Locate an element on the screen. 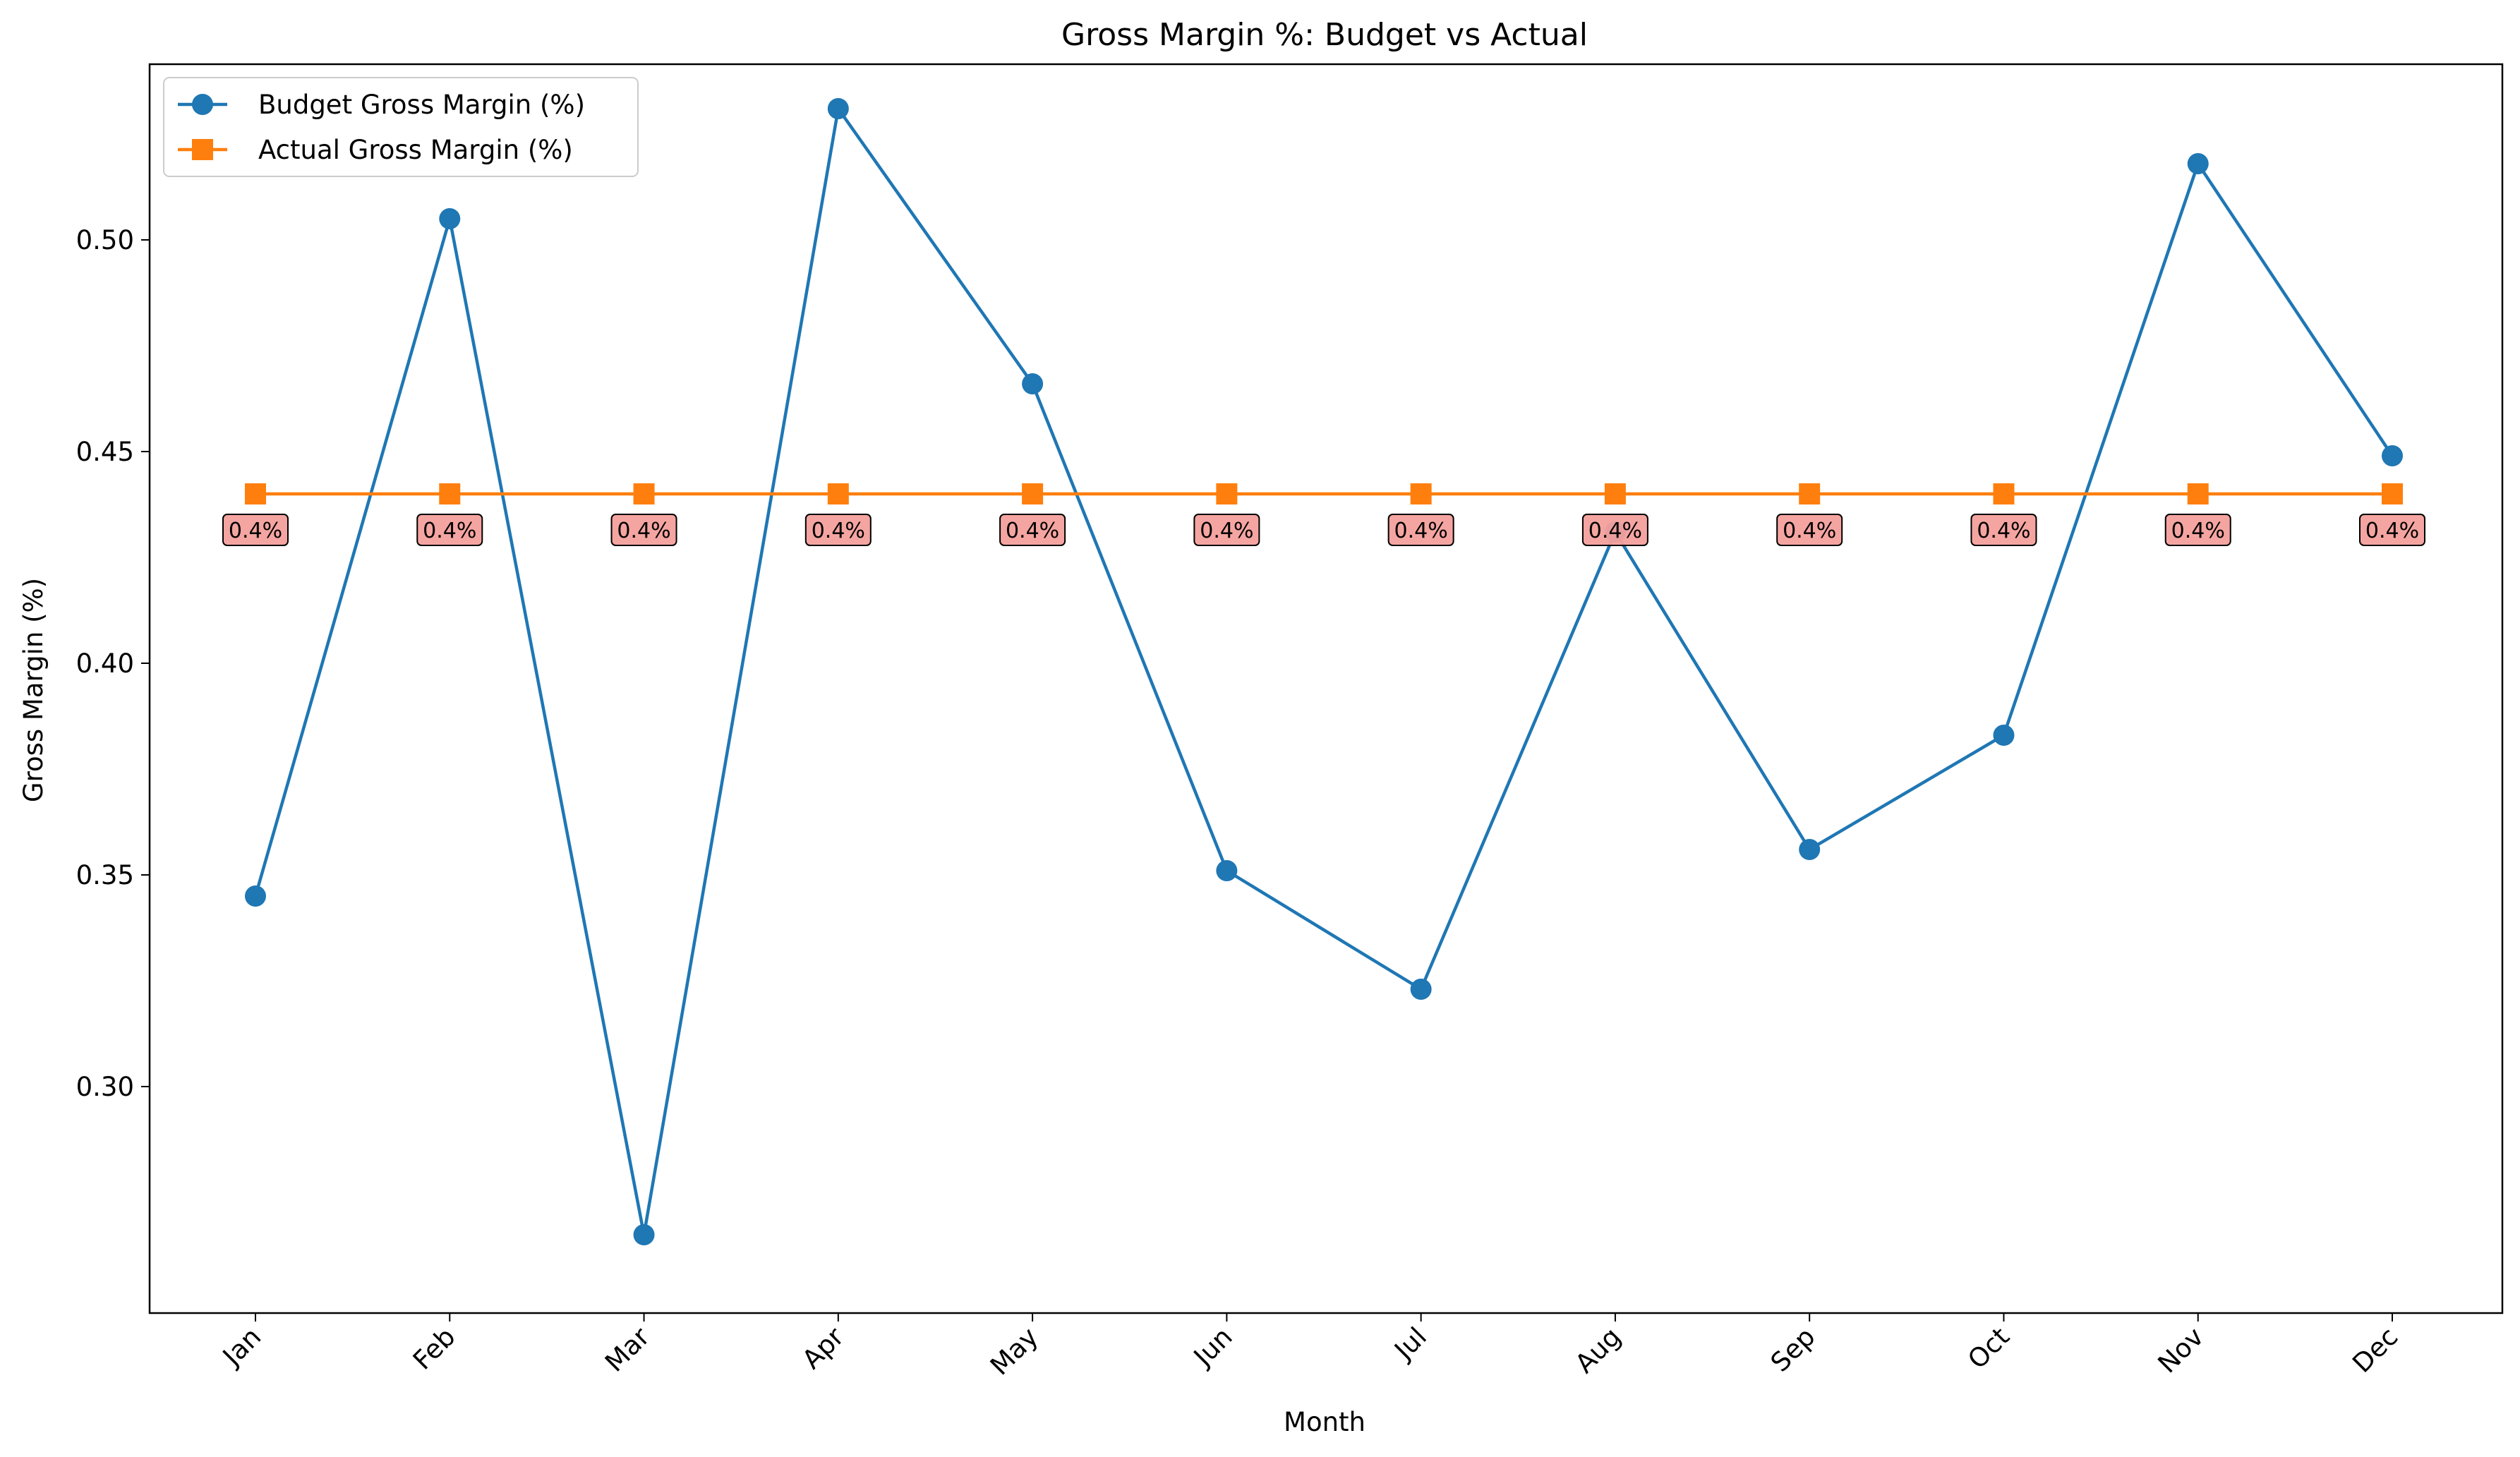 This screenshot has width=2520, height=1457. y-tick-label: 0.35 is located at coordinates (105, 875).